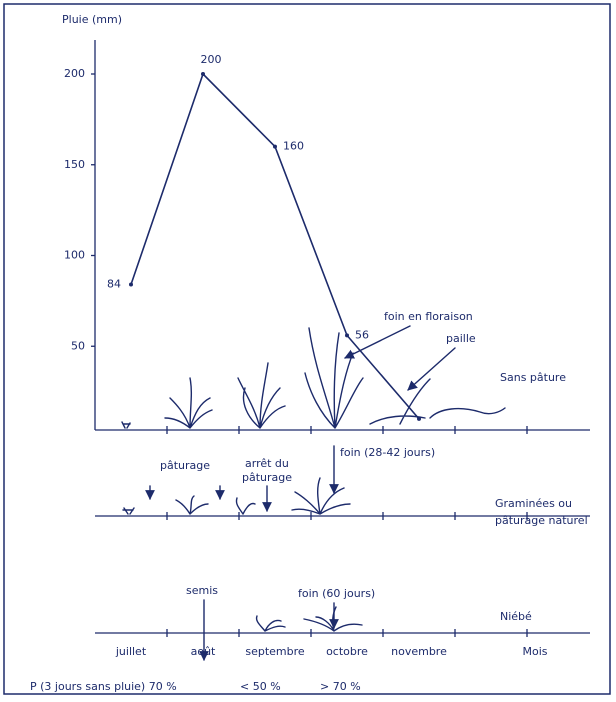 This screenshot has width=616, height=702. Describe the element at coordinates (203, 651) in the screenshot. I see `x-tick-label: août` at that location.